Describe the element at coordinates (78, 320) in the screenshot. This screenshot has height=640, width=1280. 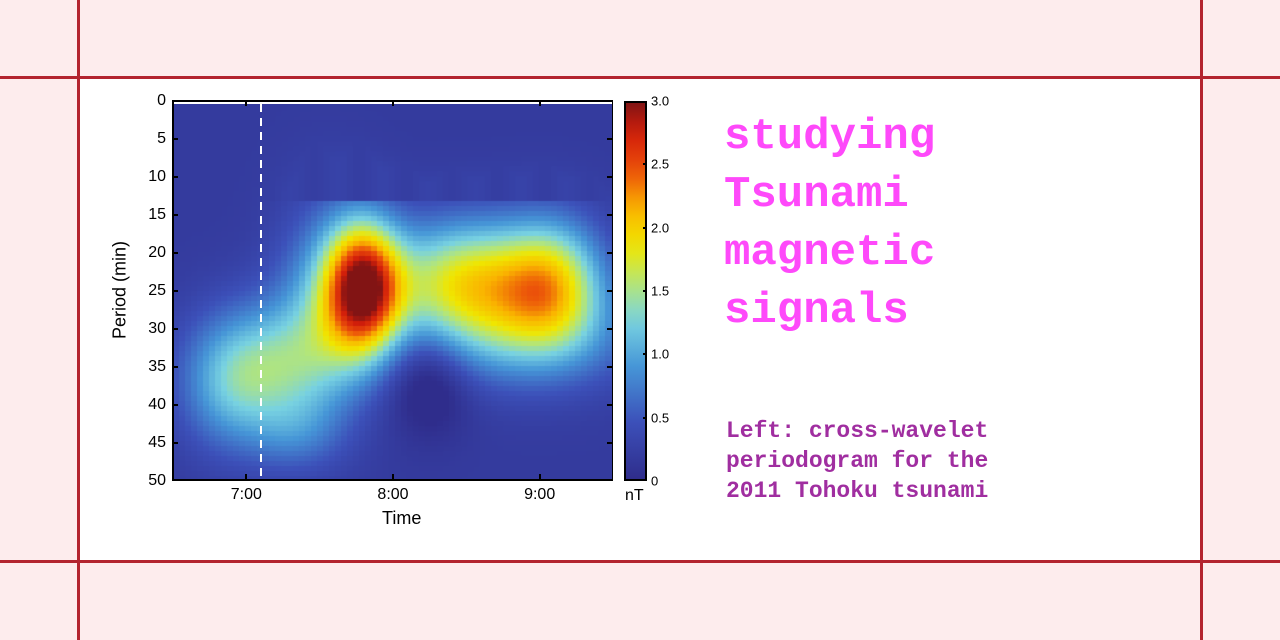
I see `grid-line-left` at that location.